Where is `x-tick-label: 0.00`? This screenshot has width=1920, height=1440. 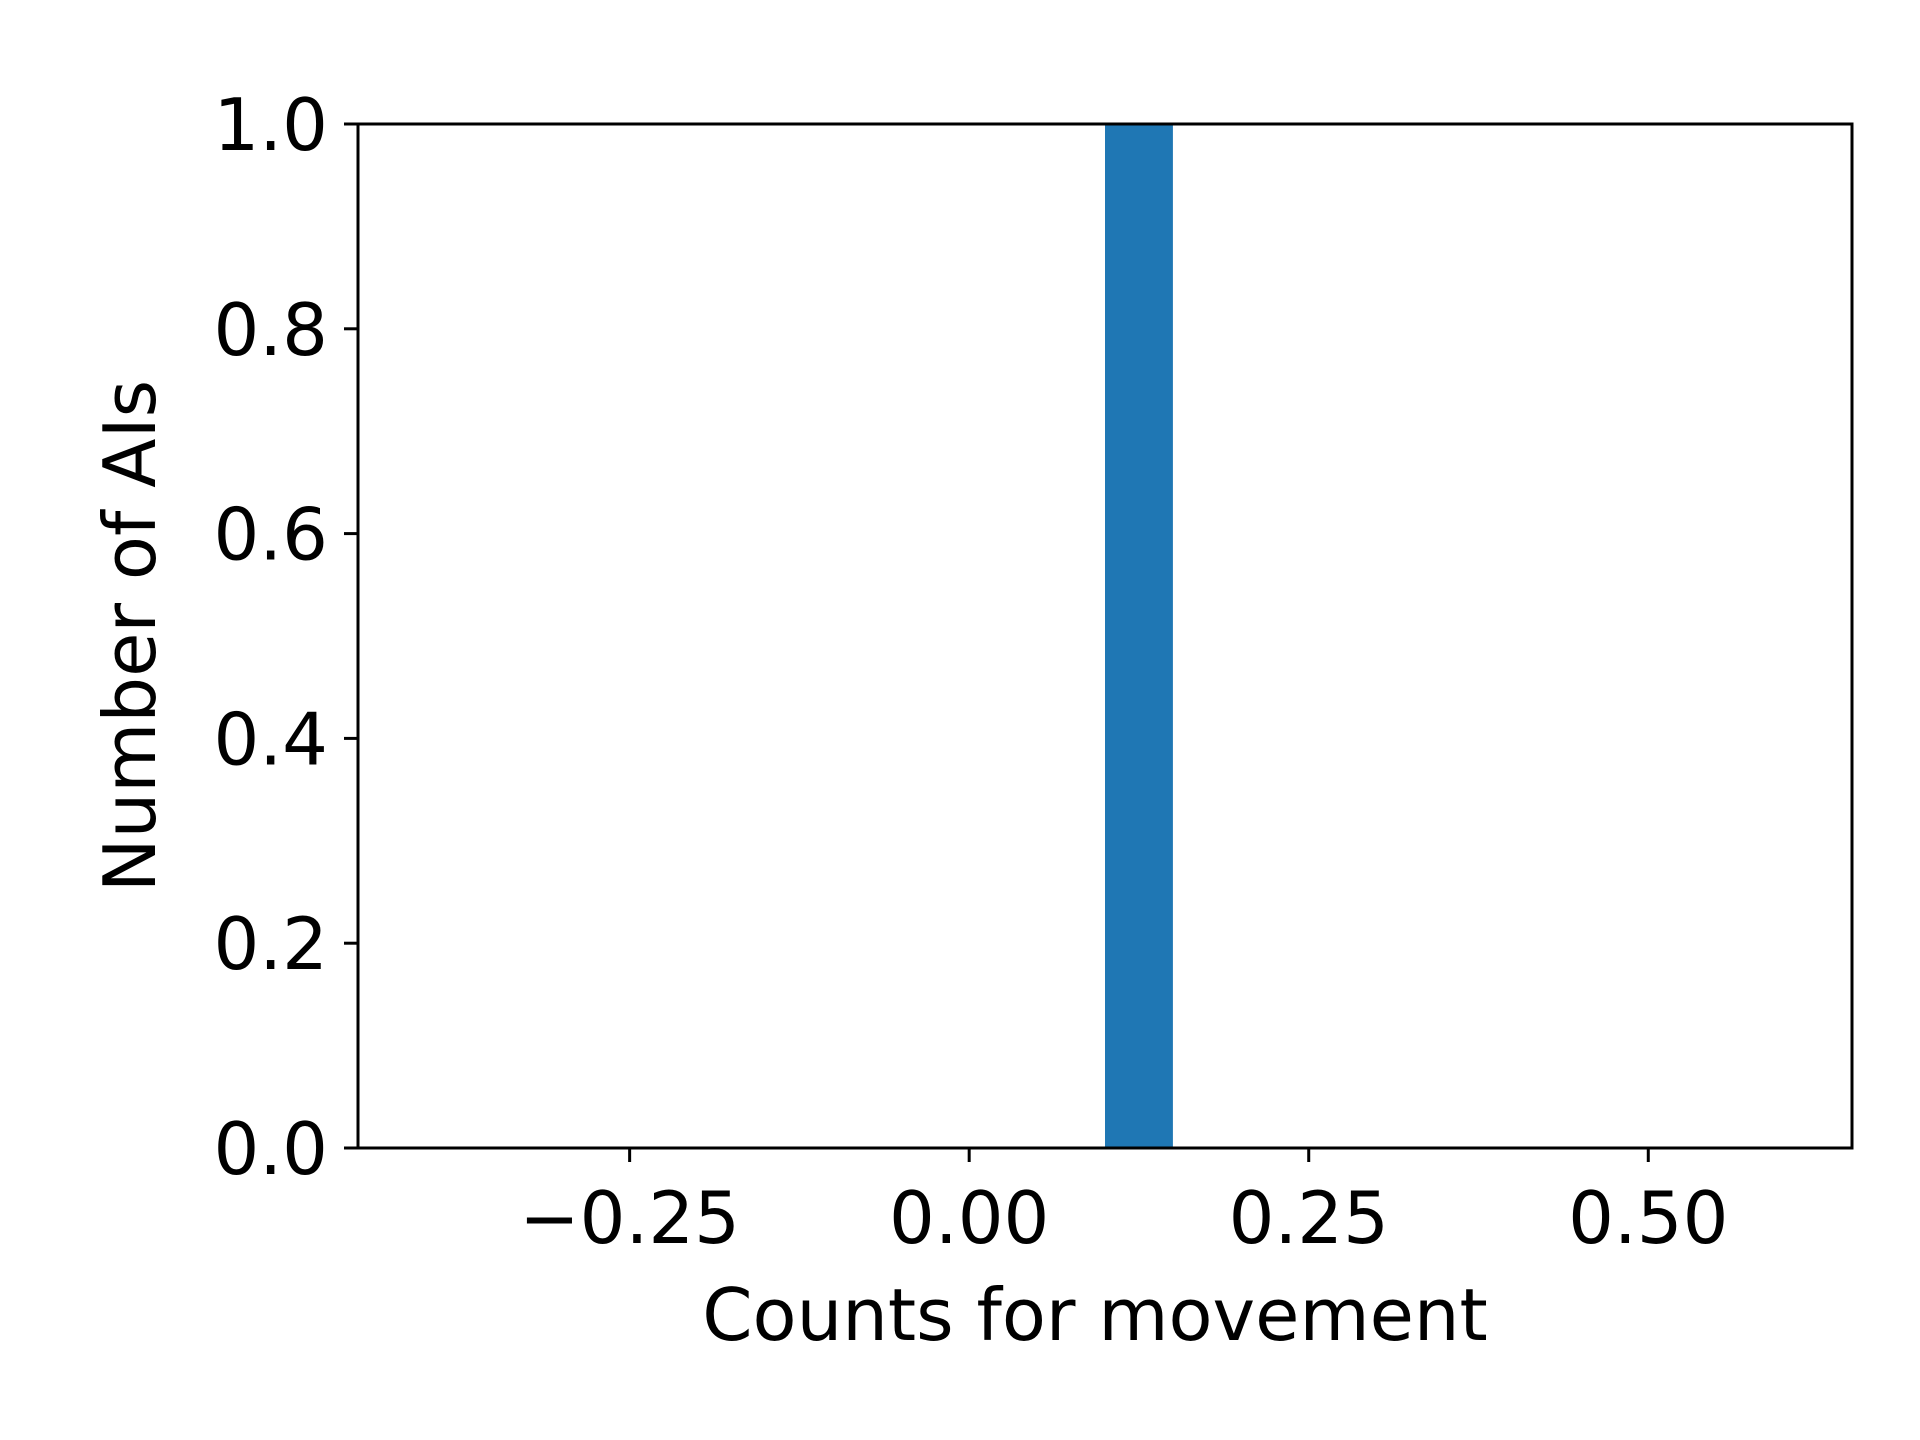
x-tick-label: 0.00 is located at coordinates (969, 1218).